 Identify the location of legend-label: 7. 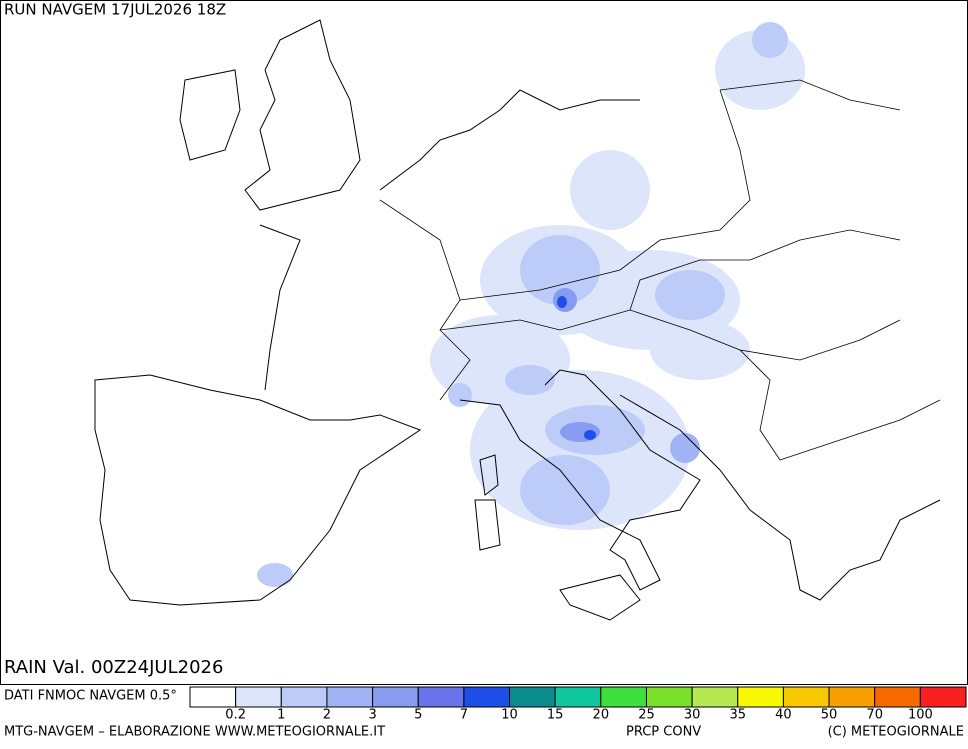
(464, 715).